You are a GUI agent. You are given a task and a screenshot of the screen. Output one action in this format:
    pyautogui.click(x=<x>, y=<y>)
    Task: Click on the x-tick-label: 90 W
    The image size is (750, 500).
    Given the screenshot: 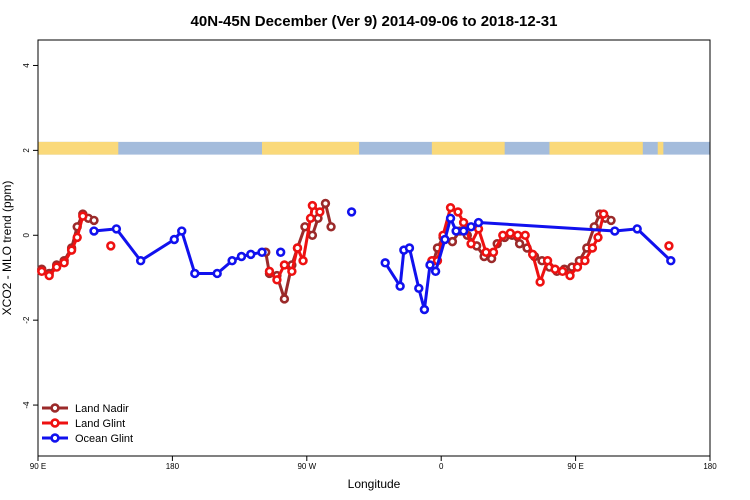 What is the action you would take?
    pyautogui.click(x=306, y=466)
    